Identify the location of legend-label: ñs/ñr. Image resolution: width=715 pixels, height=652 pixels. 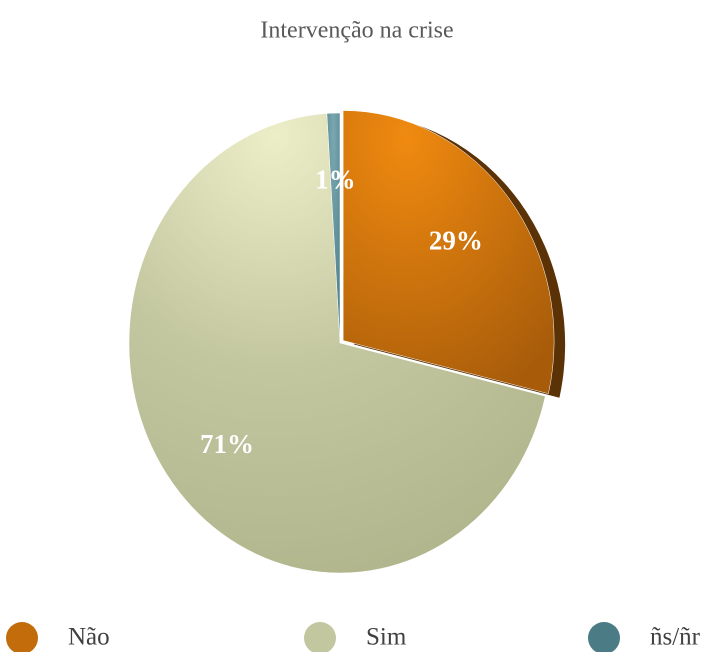
(675, 637).